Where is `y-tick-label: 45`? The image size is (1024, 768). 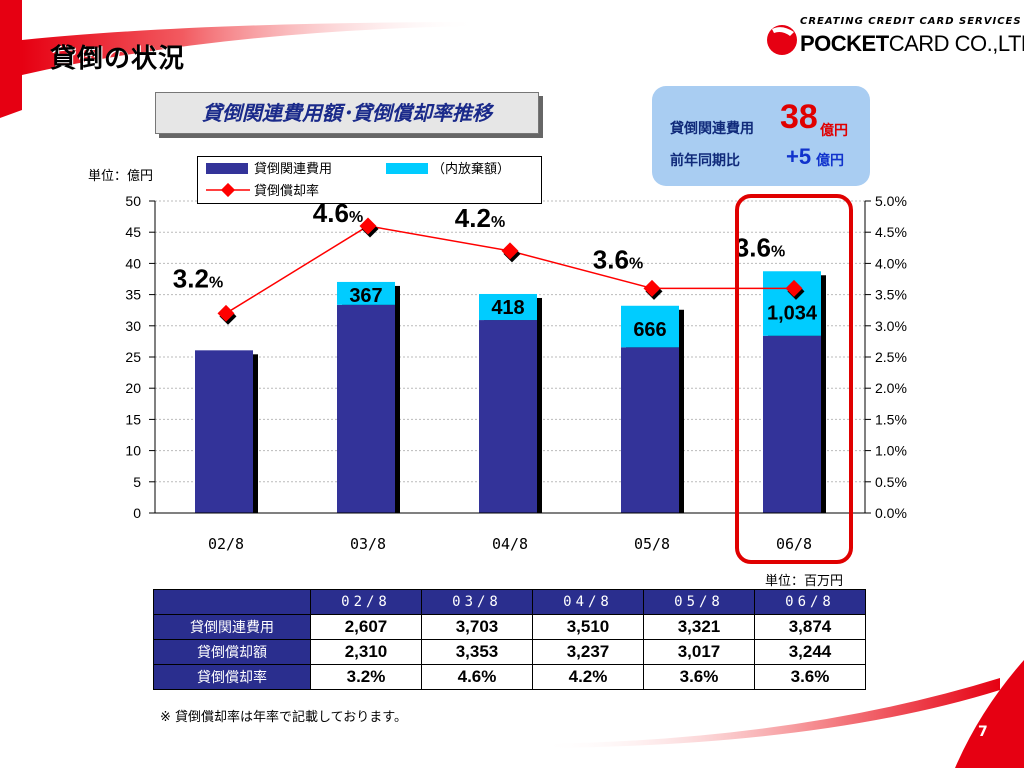
y-tick-label: 45 is located at coordinates (133, 232).